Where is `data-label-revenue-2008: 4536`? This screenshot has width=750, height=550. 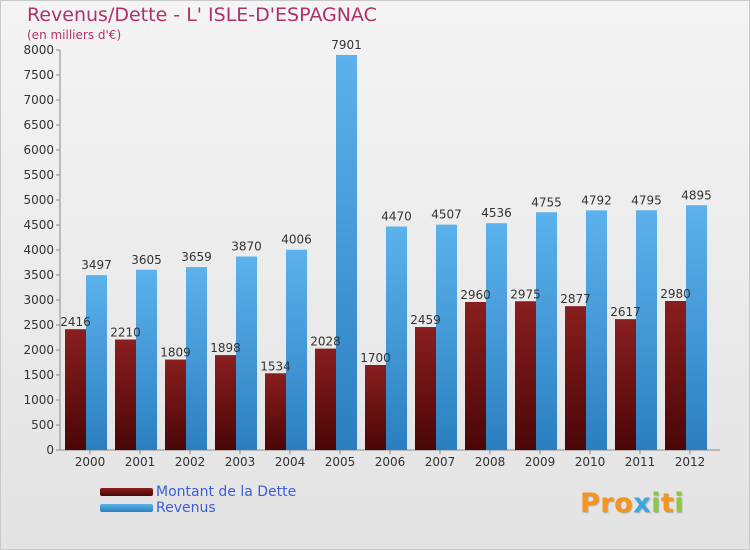 data-label-revenue-2008: 4536 is located at coordinates (496, 213).